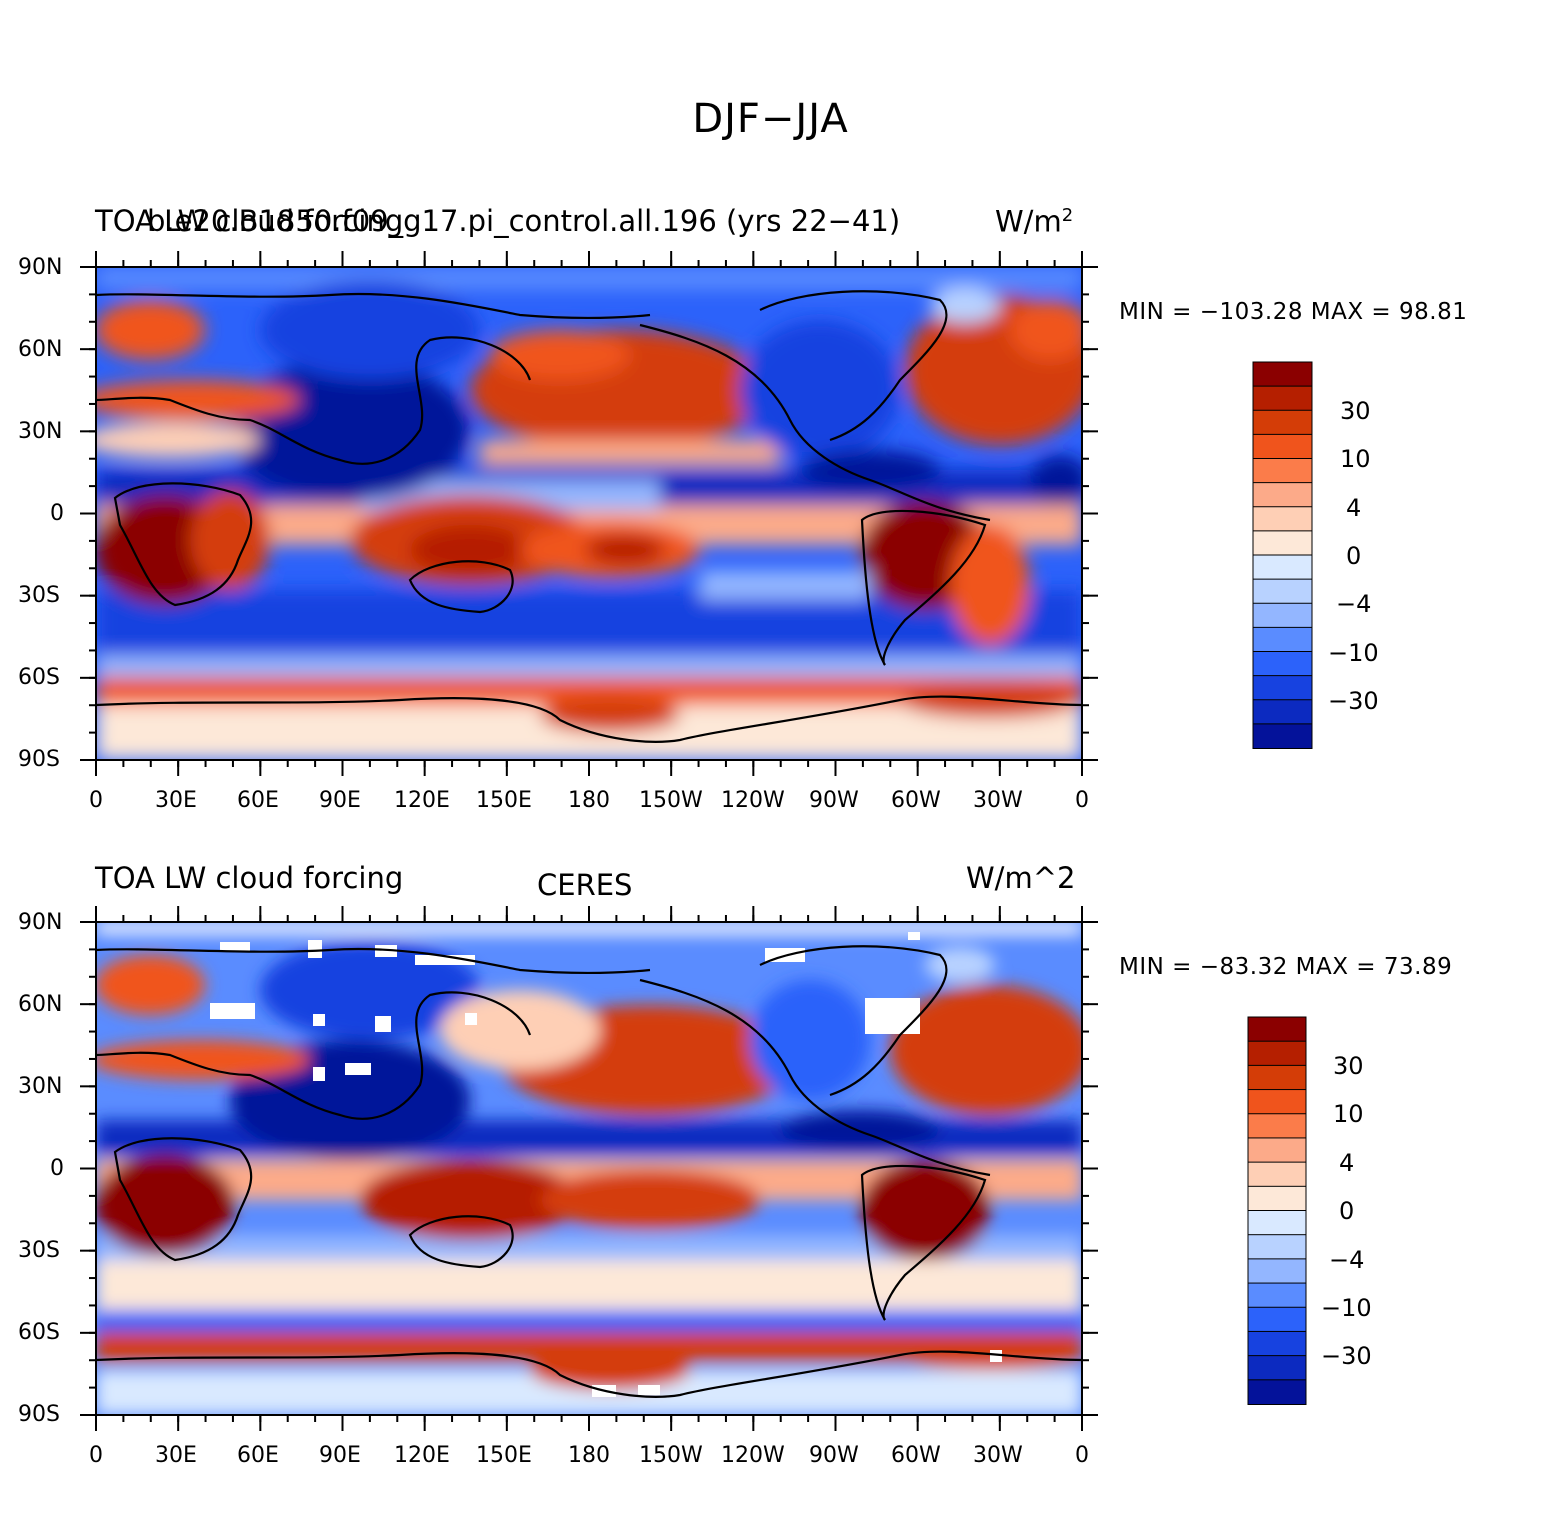 The height and width of the screenshot is (1538, 1541). Describe the element at coordinates (585, 885) in the screenshot. I see `panel2-center-title: CERES` at that location.